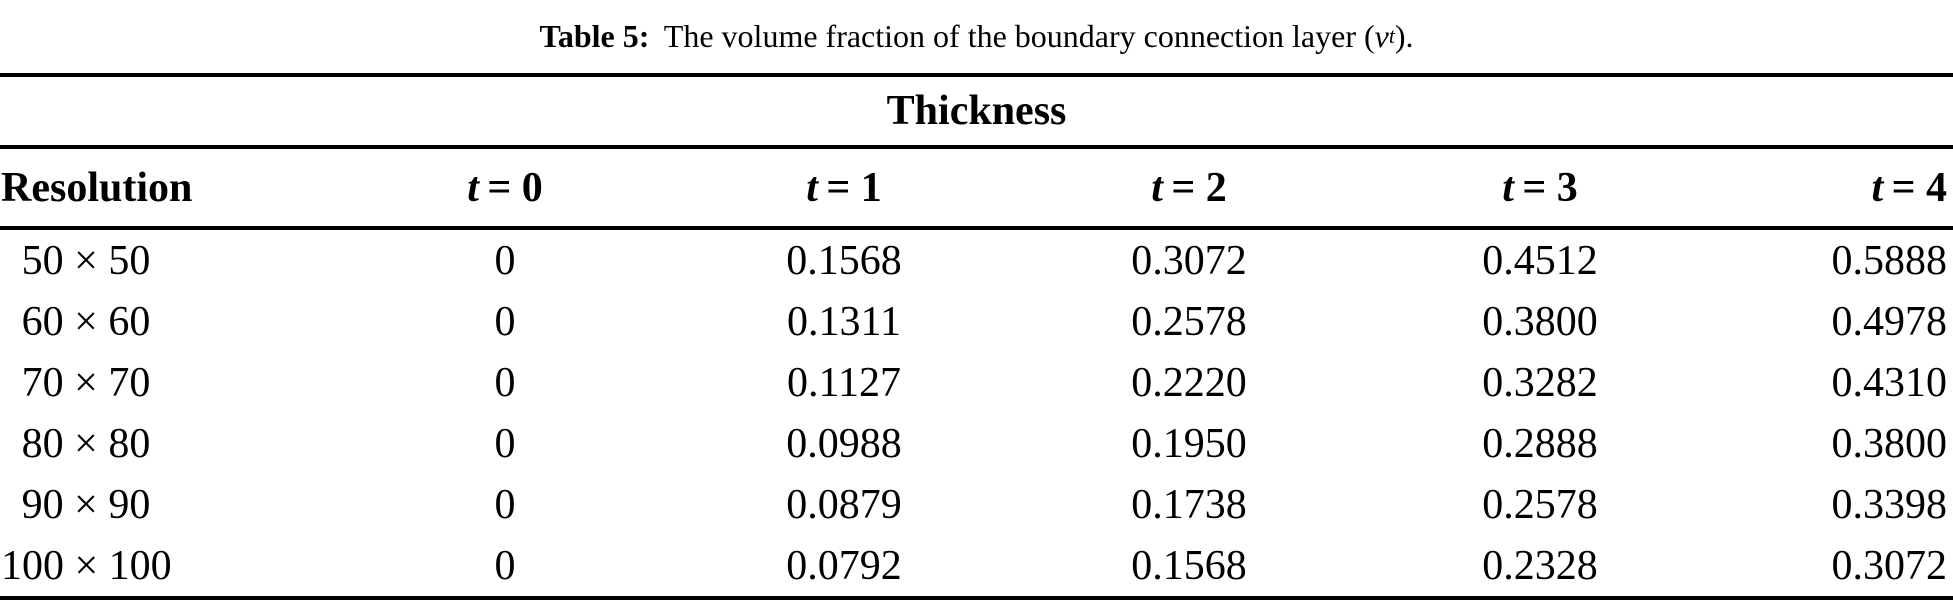 Image resolution: width=1953 pixels, height=600 pixels. What do you see at coordinates (1834, 188) in the screenshot?
I see `column-header-t4: t = 4` at bounding box center [1834, 188].